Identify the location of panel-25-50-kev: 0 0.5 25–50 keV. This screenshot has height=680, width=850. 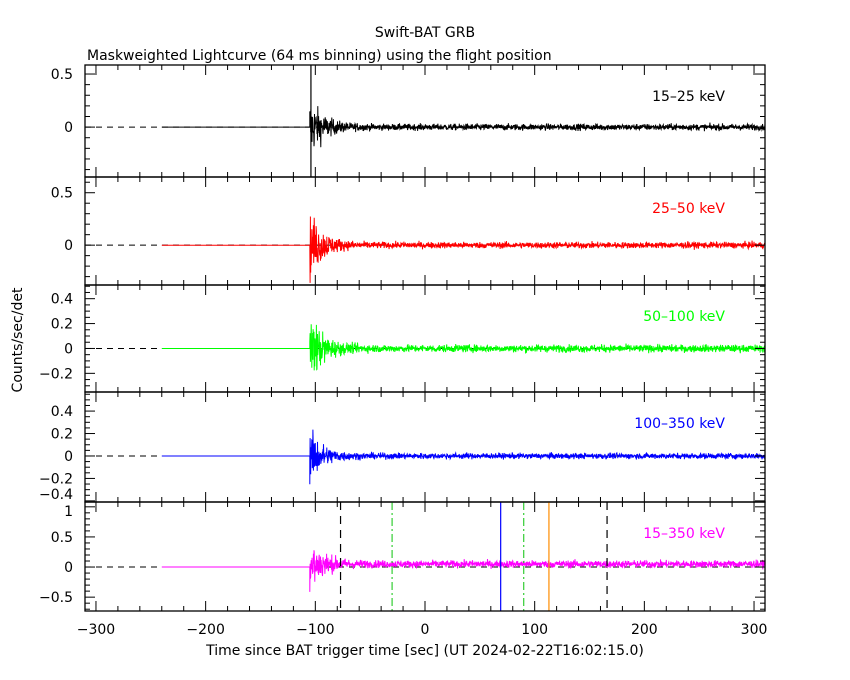
(408, 231).